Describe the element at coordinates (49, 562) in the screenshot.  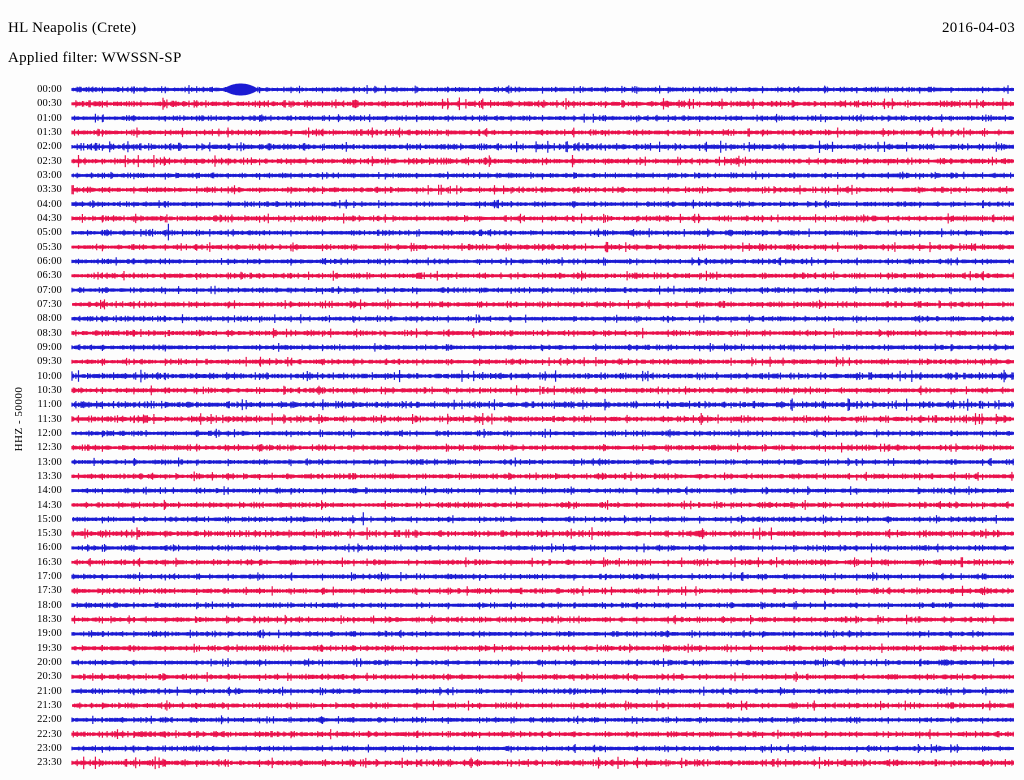
I see `time-label: 16:30` at that location.